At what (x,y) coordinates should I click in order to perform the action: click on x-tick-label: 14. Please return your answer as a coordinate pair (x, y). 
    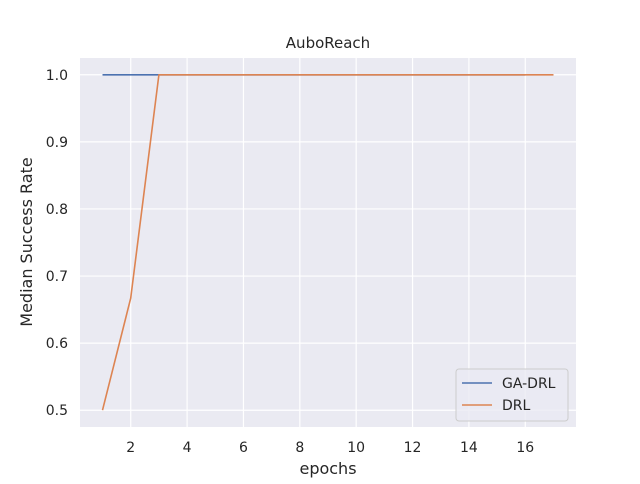
    Looking at the image, I should click on (469, 448).